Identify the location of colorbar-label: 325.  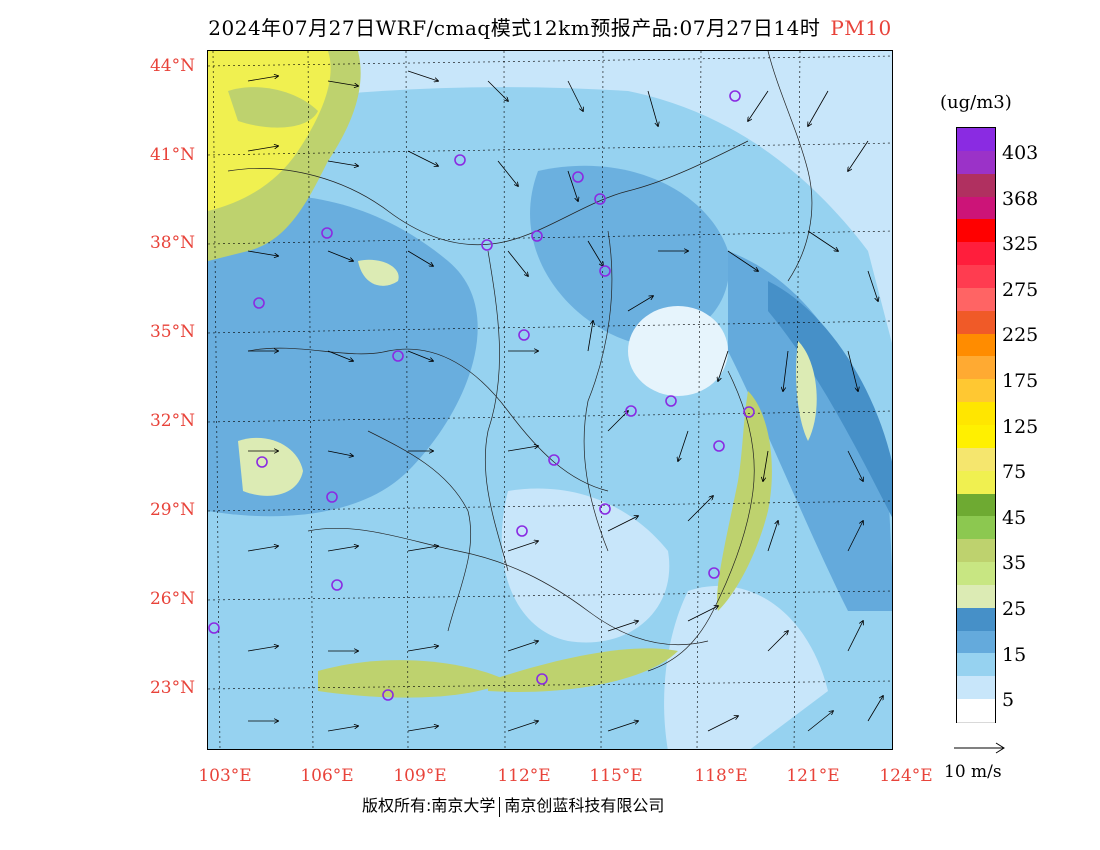
(1020, 244).